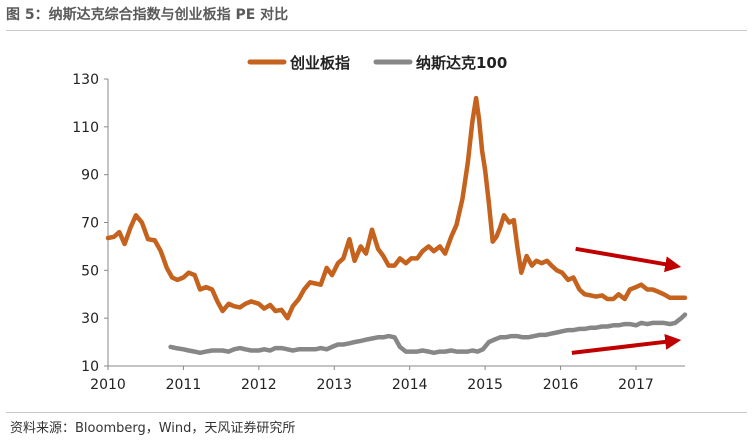  Describe the element at coordinates (626, 300) in the screenshot. I see `chart-annotations` at that location.